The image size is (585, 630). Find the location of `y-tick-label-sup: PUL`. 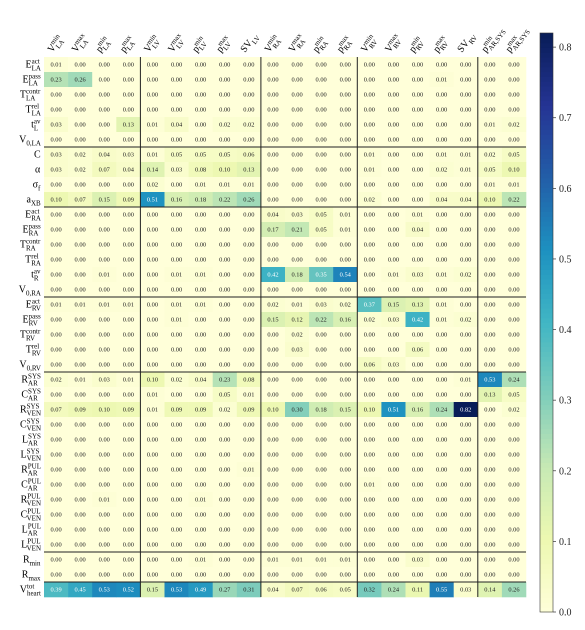

y-tick-label-sup: PUL is located at coordinates (34, 527).